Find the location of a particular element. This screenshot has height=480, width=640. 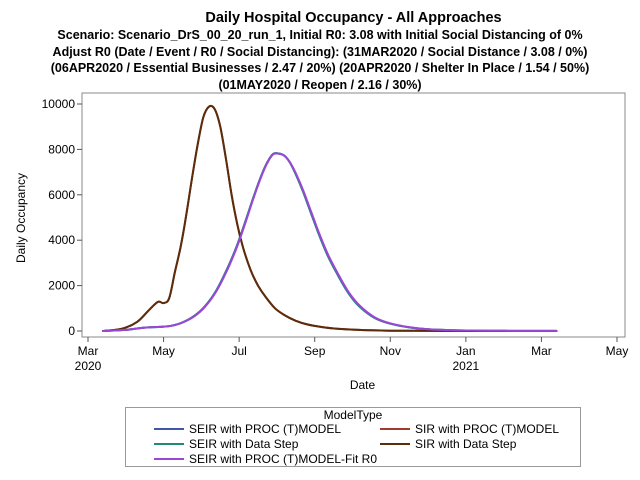

legend-item-seir-data-step: SEIR with Data Step is located at coordinates (226, 444).